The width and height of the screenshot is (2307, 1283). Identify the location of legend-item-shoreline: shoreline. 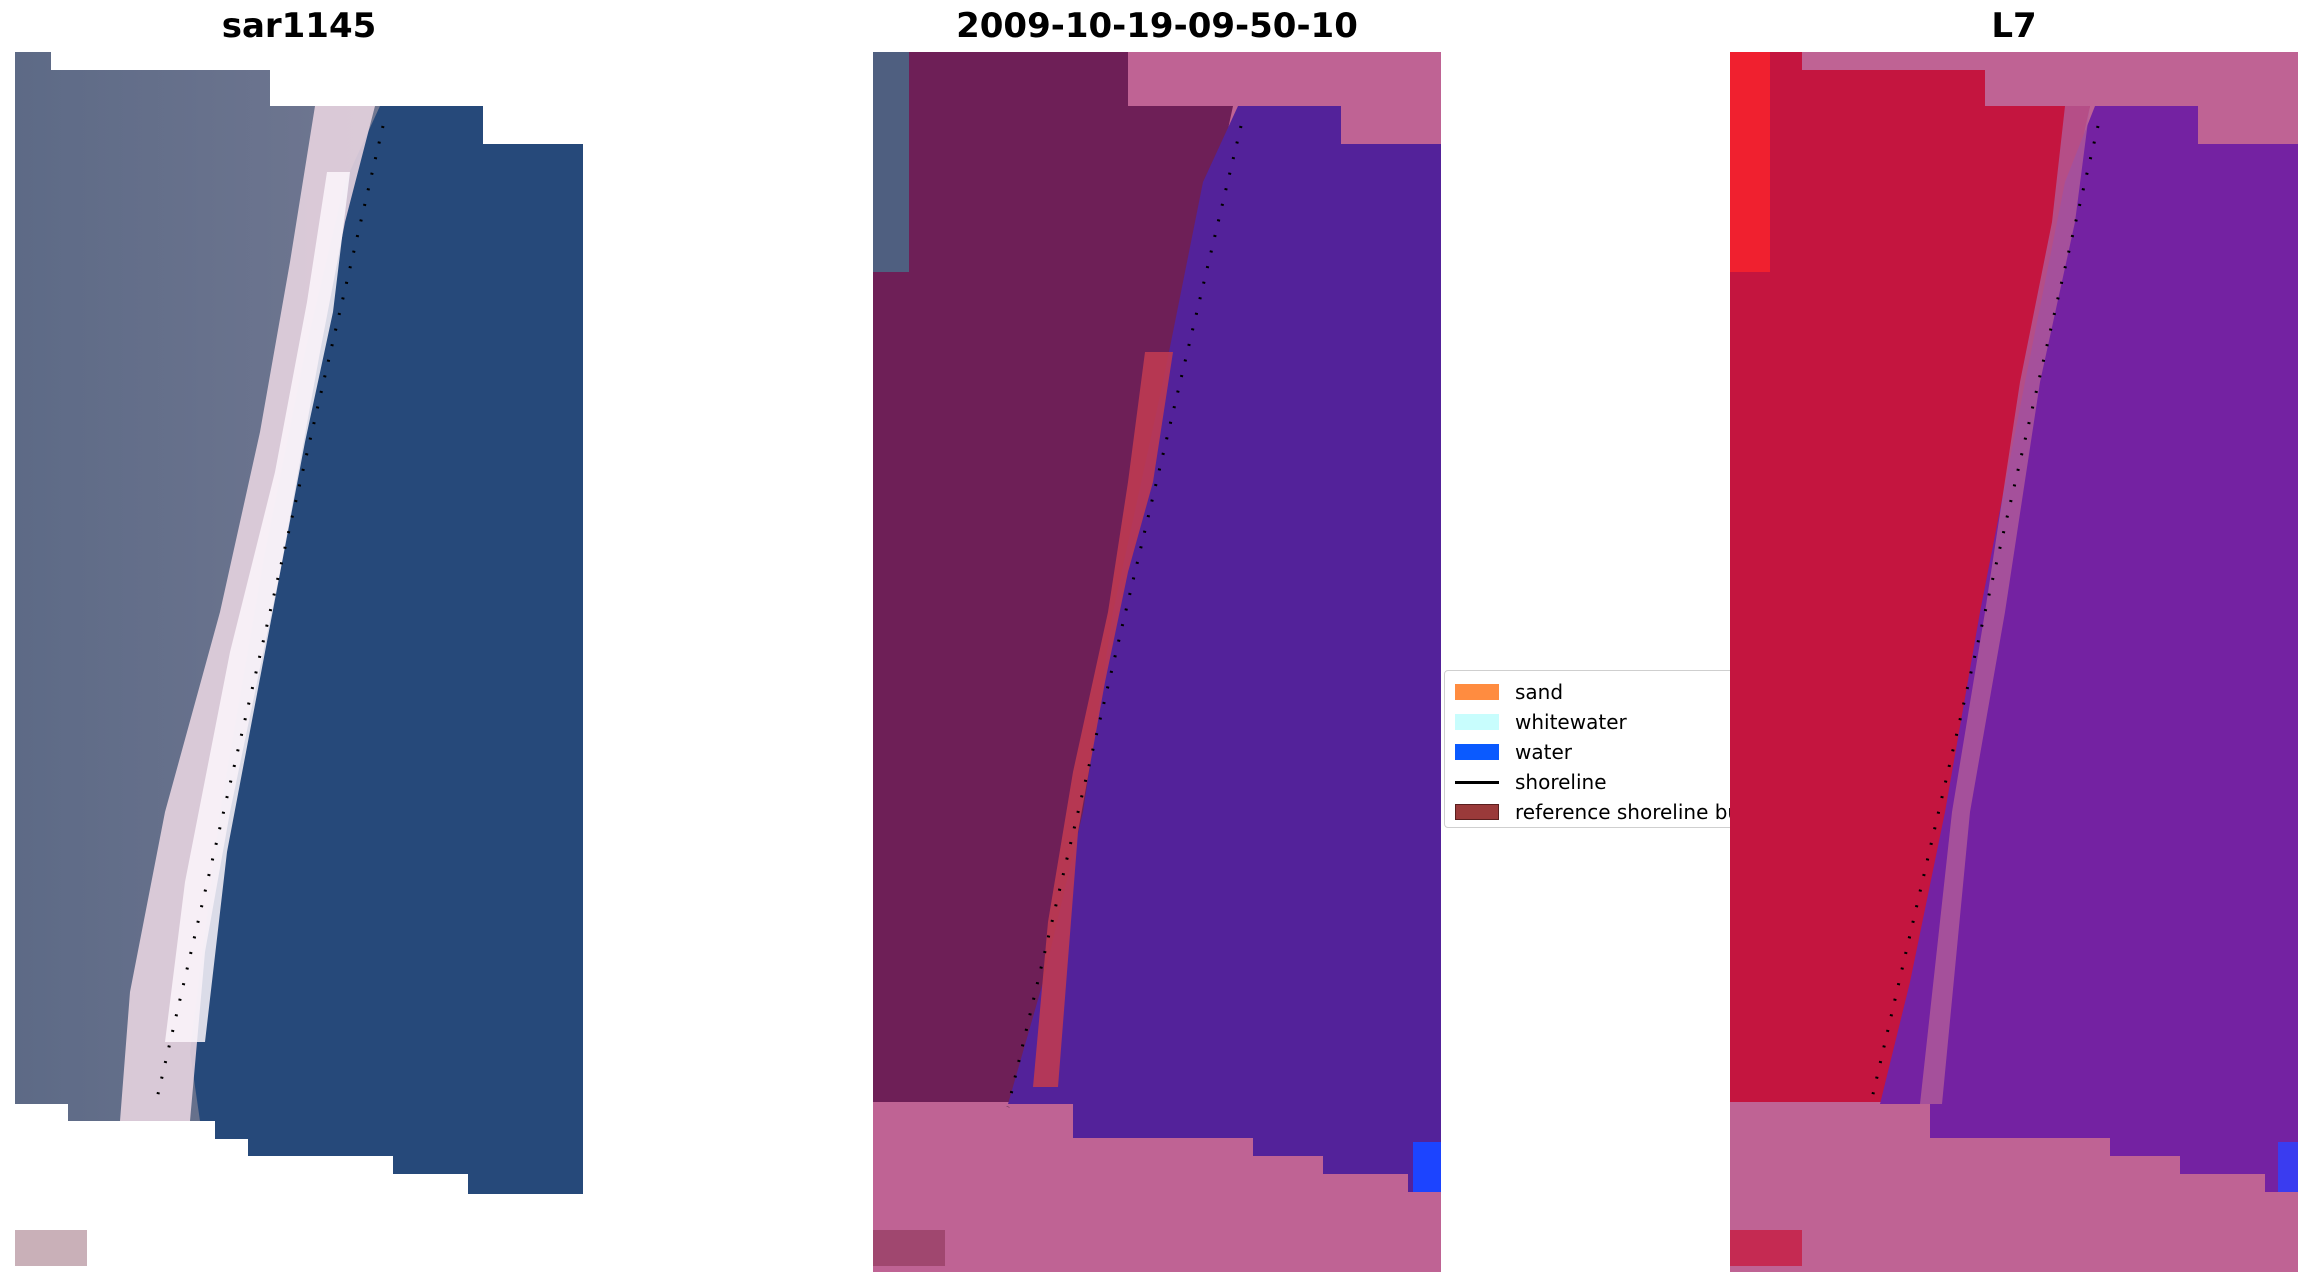
(1599, 782).